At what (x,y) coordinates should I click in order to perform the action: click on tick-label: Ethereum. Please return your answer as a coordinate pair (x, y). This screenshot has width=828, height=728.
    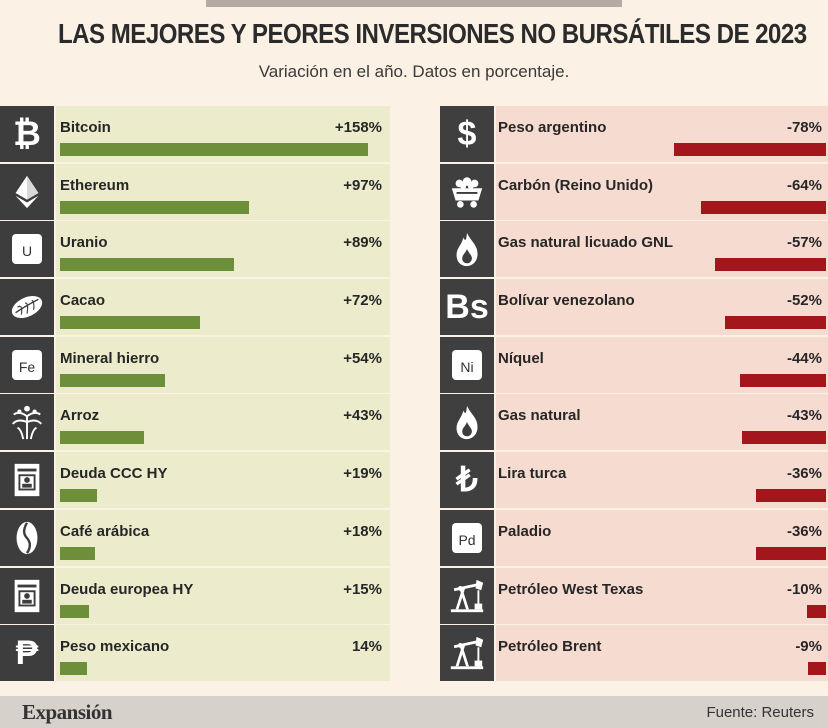
    Looking at the image, I should click on (95, 185).